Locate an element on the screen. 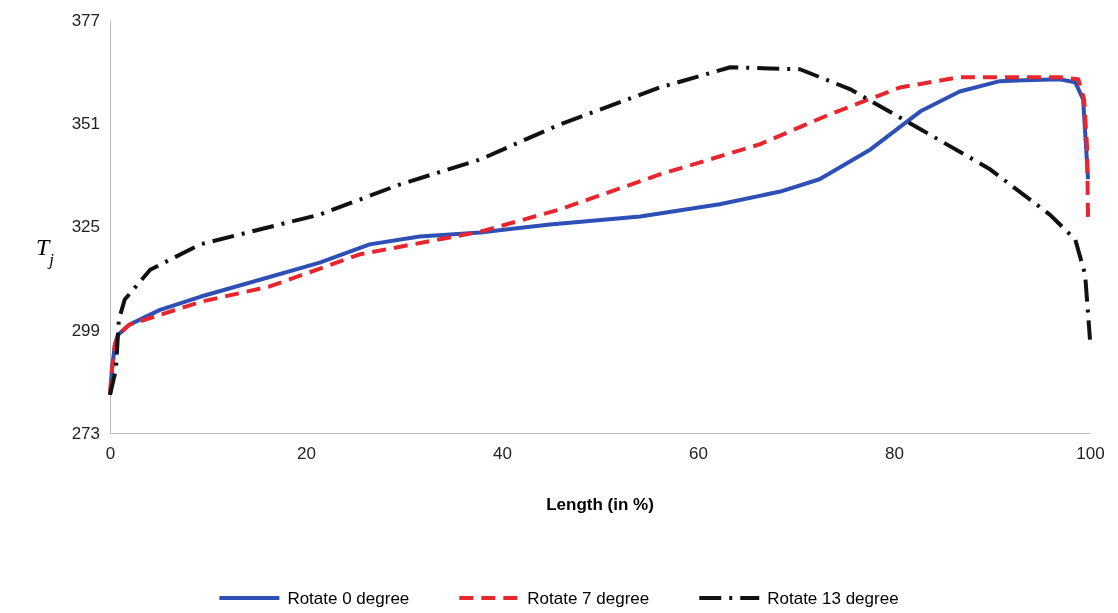 The height and width of the screenshot is (613, 1118). x-tick-label: 80 is located at coordinates (894, 454).